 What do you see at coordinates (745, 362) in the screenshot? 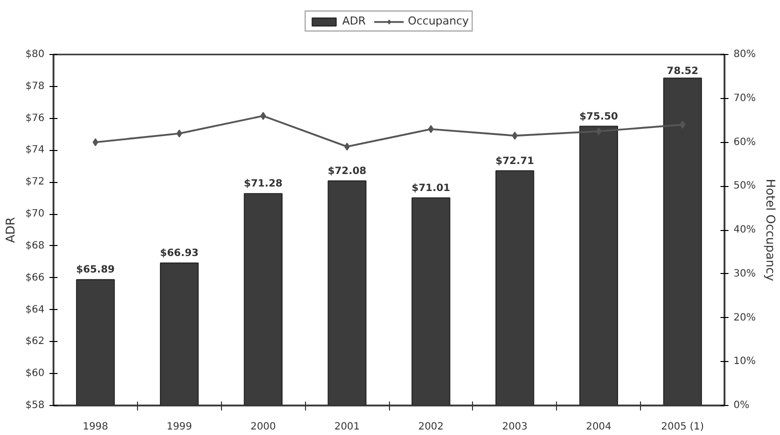
I see `y2-tick-label: 10%` at bounding box center [745, 362].